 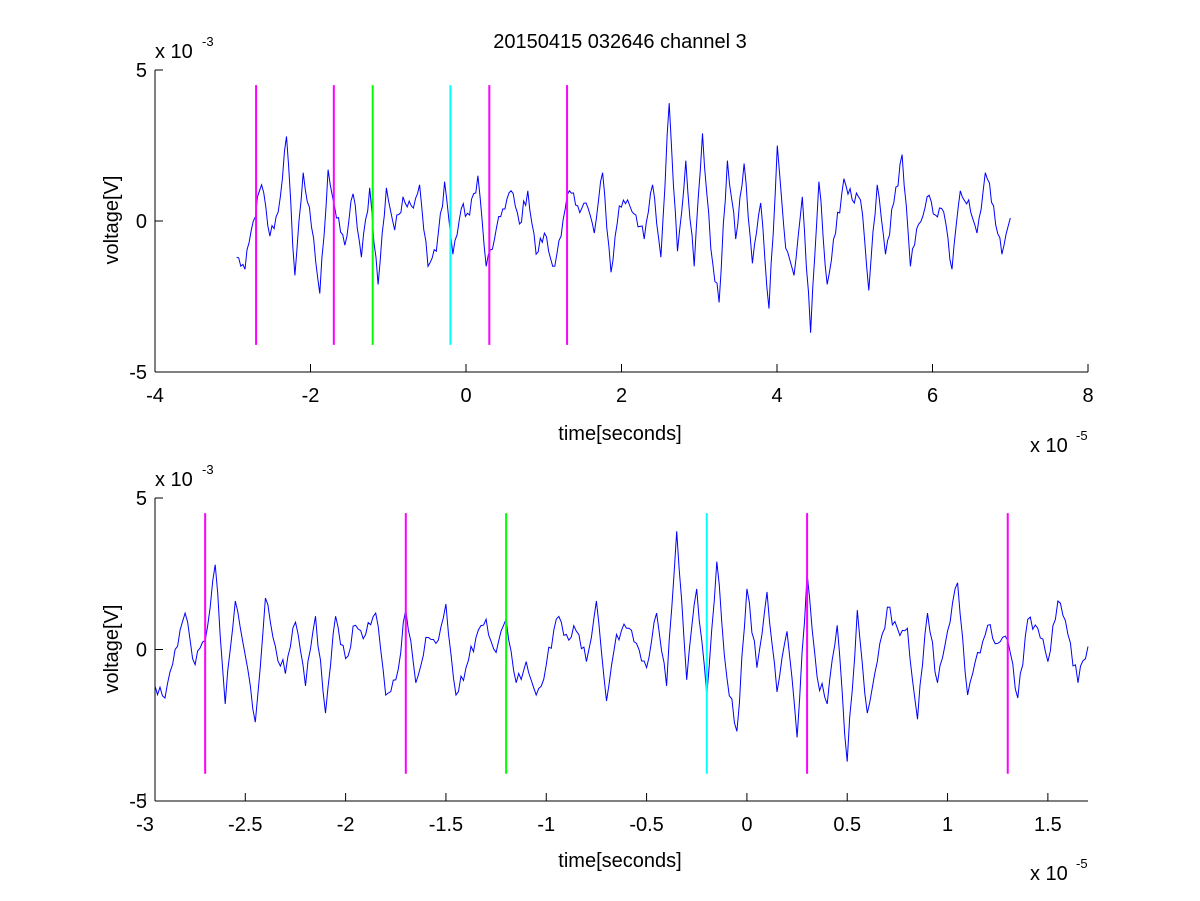 What do you see at coordinates (446, 825) in the screenshot?
I see `bottom-x-tick-label: -1.5` at bounding box center [446, 825].